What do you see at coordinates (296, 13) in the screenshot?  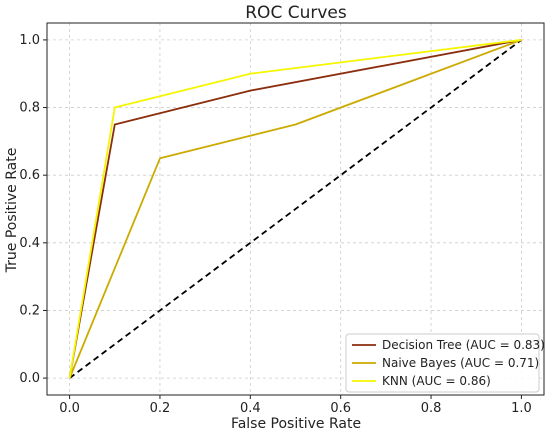 I see `chart-title: ROC Curves` at bounding box center [296, 13].